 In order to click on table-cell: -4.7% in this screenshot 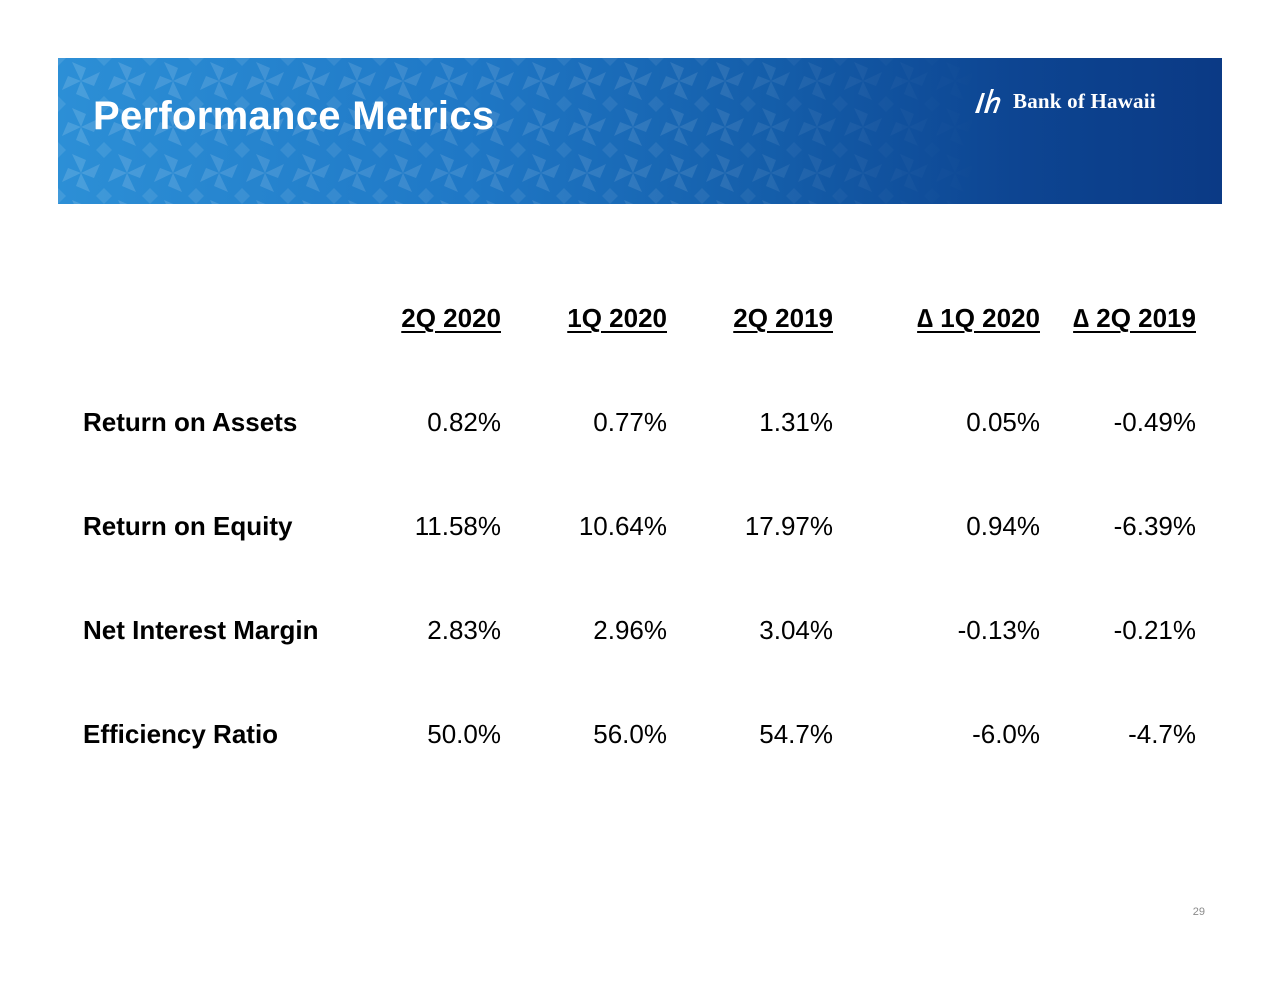, I will do `click(1162, 734)`.